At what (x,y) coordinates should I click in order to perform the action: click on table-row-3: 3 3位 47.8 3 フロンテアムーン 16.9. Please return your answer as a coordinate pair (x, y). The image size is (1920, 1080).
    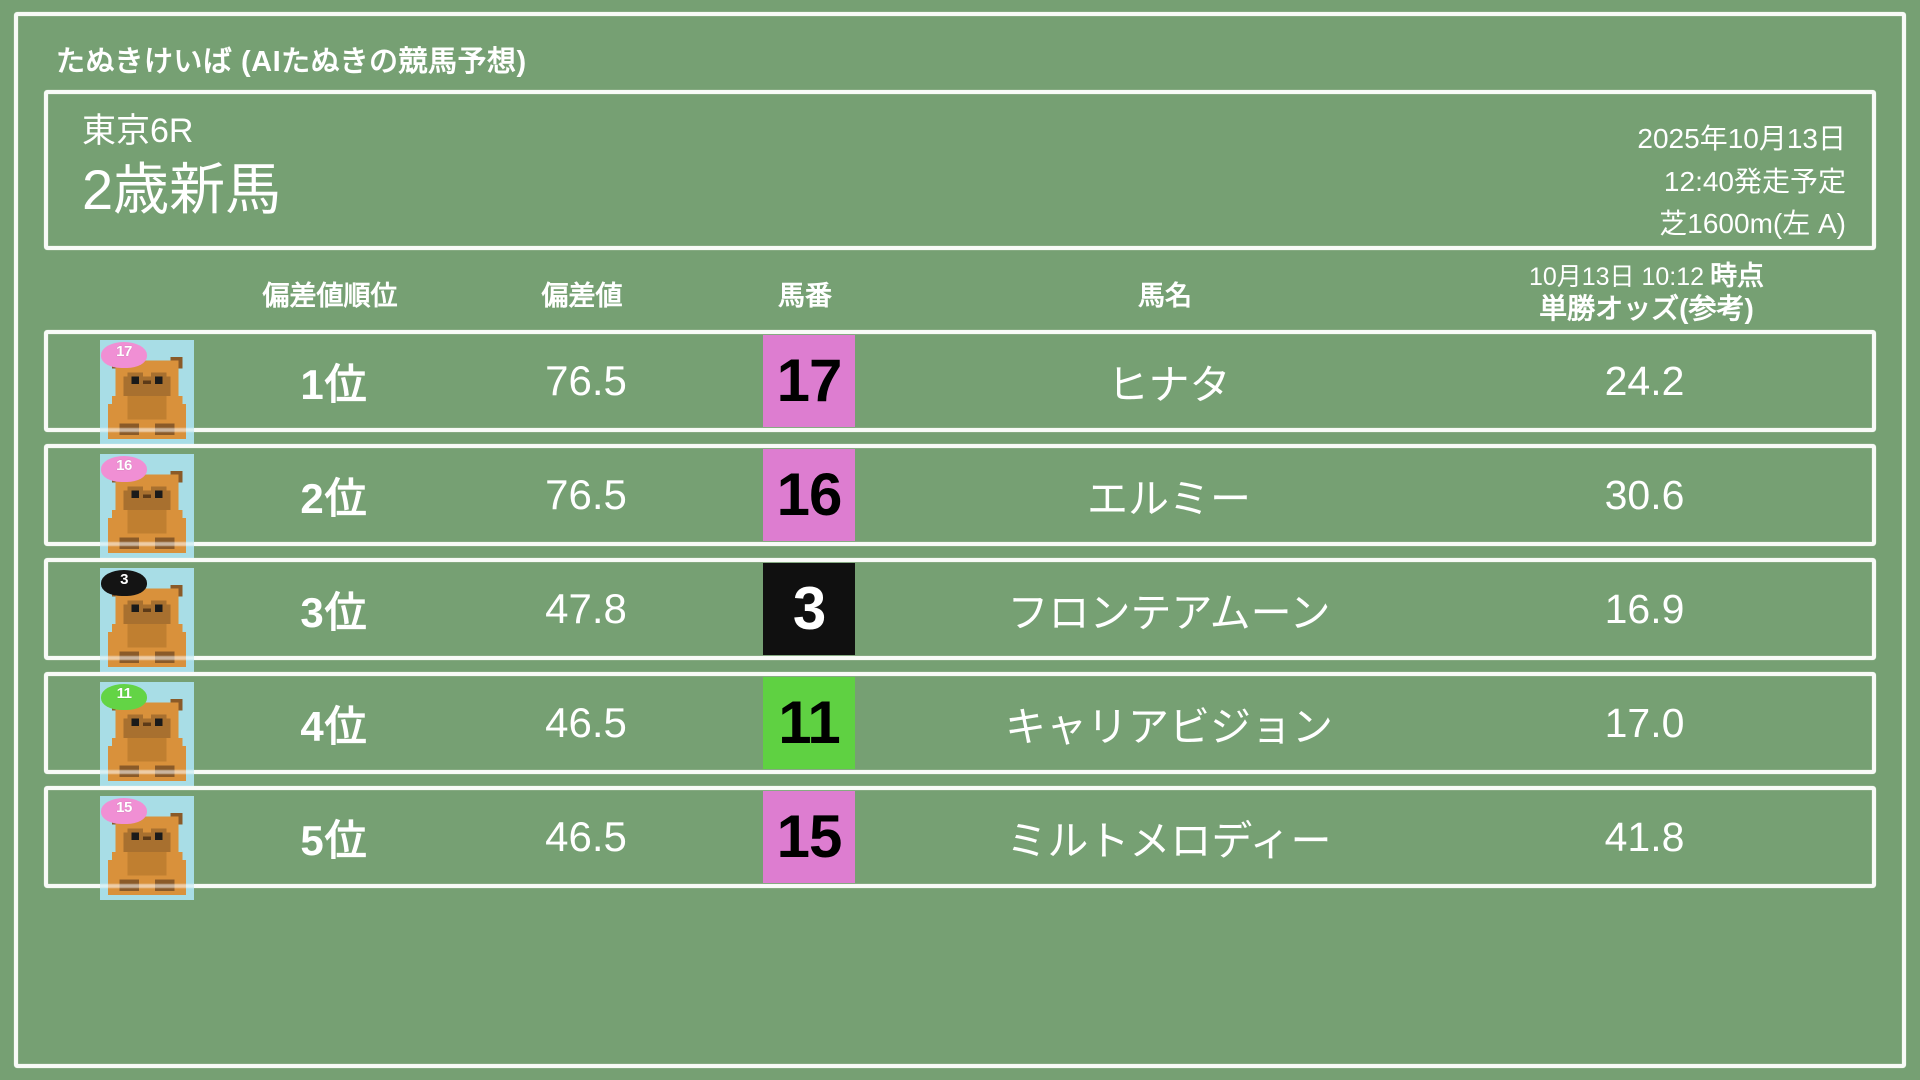
    Looking at the image, I should click on (960, 615).